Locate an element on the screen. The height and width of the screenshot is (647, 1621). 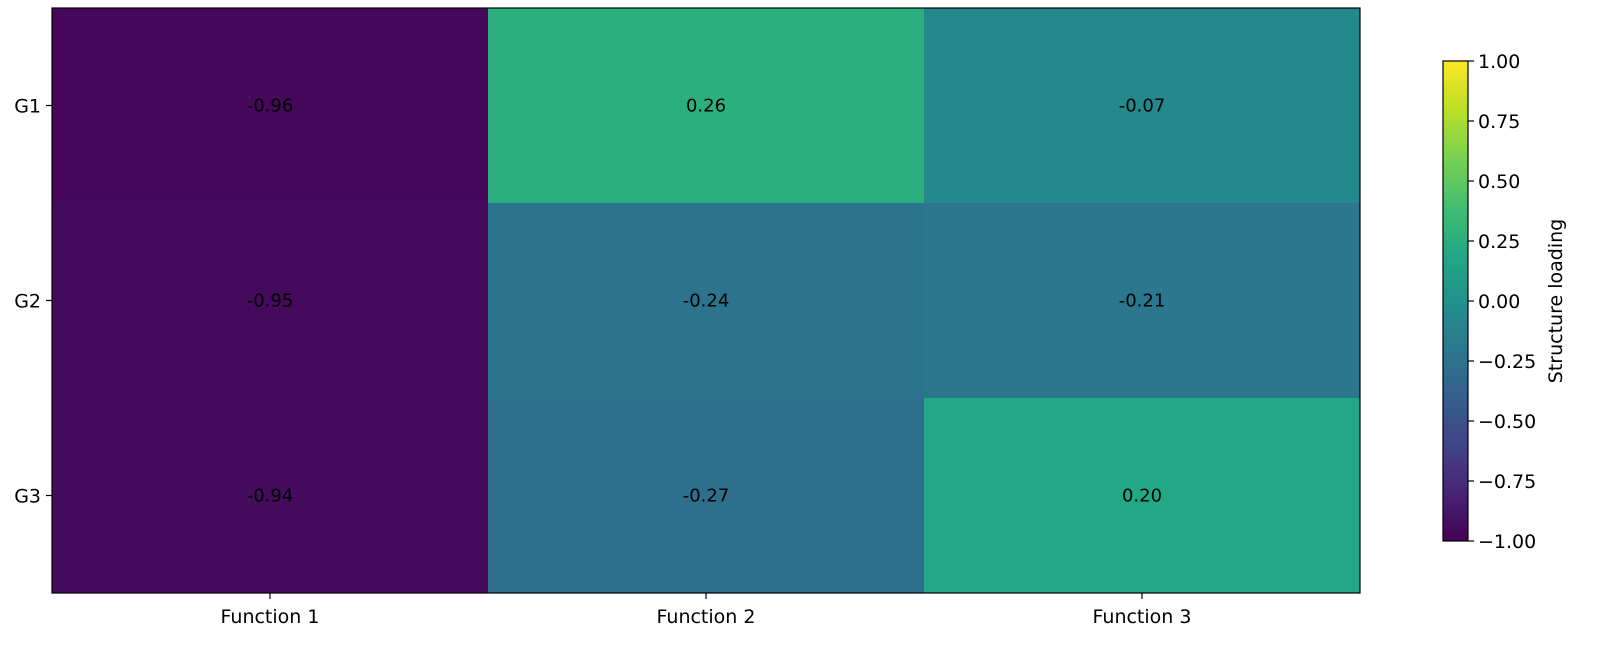
cell-value-label: -0.21 is located at coordinates (1142, 301).